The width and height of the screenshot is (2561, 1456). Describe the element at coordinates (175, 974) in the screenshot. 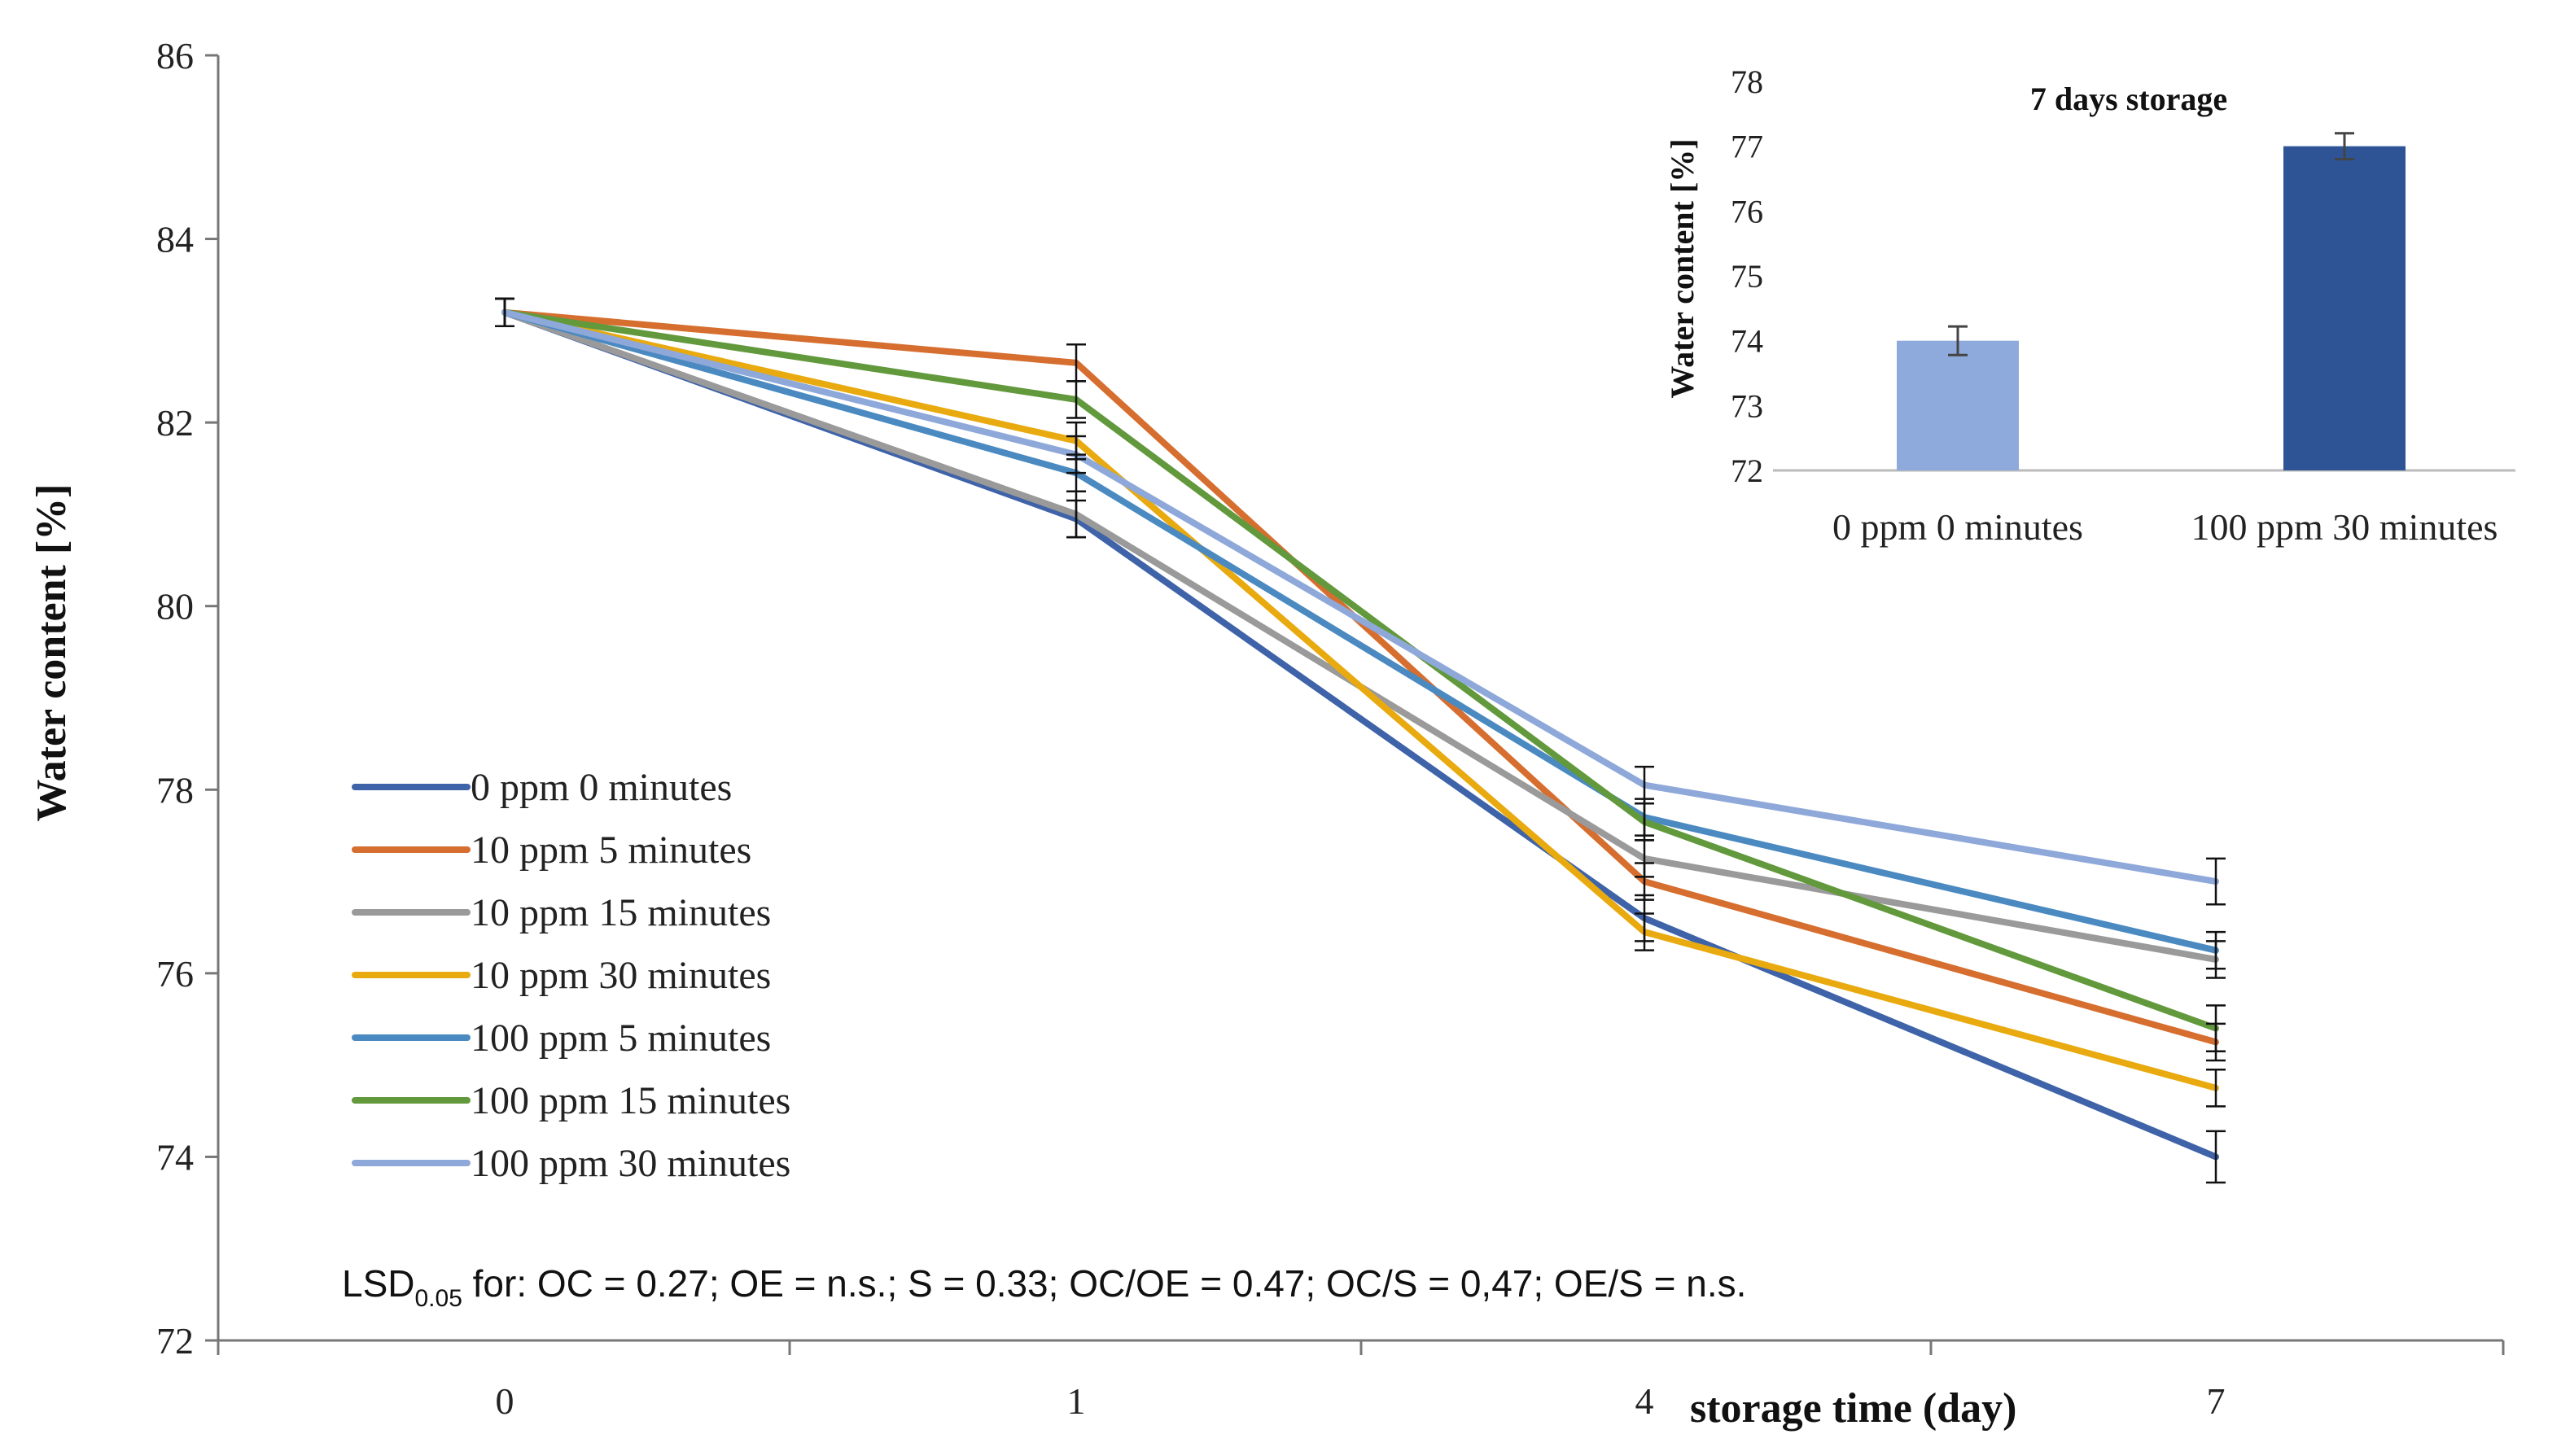

I see `main-y-tick-label: 76` at that location.